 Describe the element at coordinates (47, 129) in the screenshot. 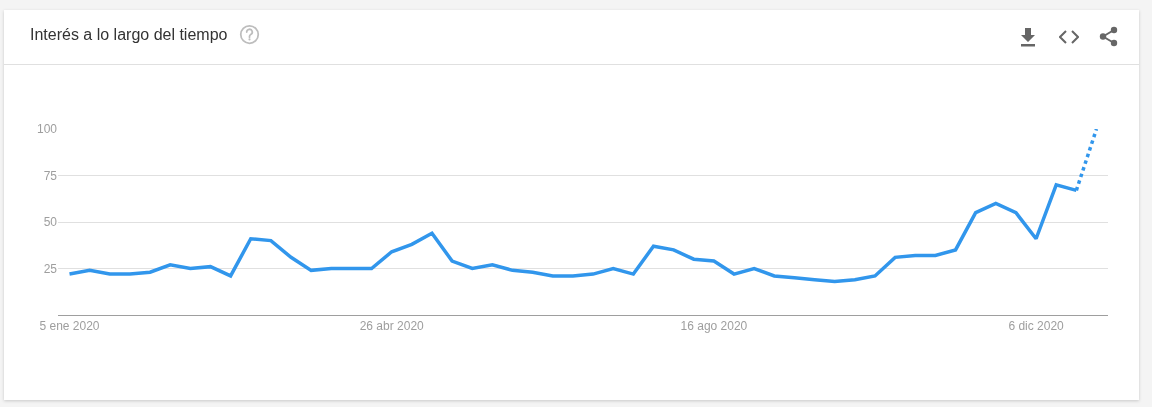

I see `y-tick-label: 100` at that location.